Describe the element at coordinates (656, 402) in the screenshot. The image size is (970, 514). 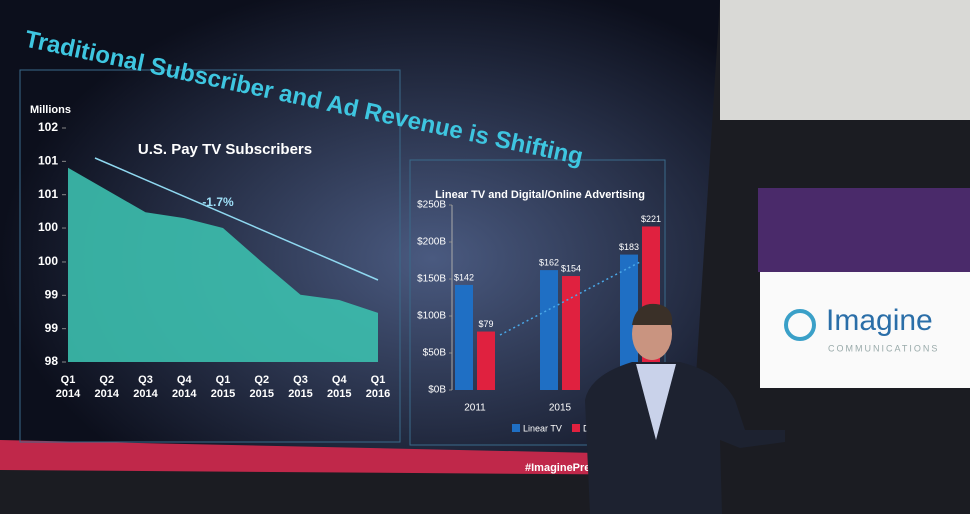
I see `presenter-shirt` at that location.